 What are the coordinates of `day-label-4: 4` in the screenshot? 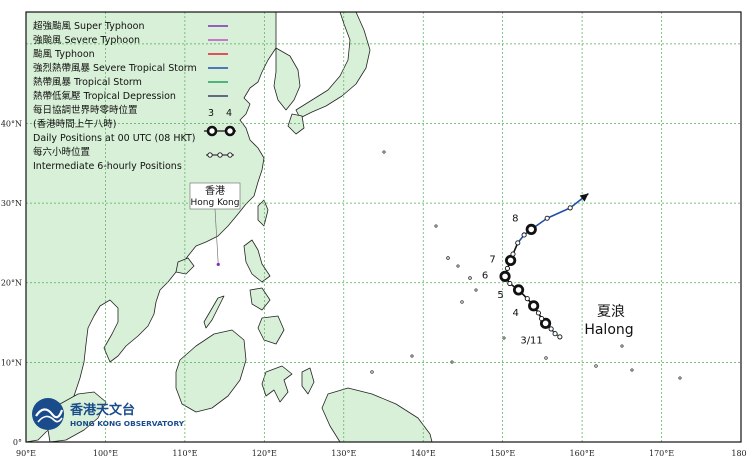 It's located at (515, 313).